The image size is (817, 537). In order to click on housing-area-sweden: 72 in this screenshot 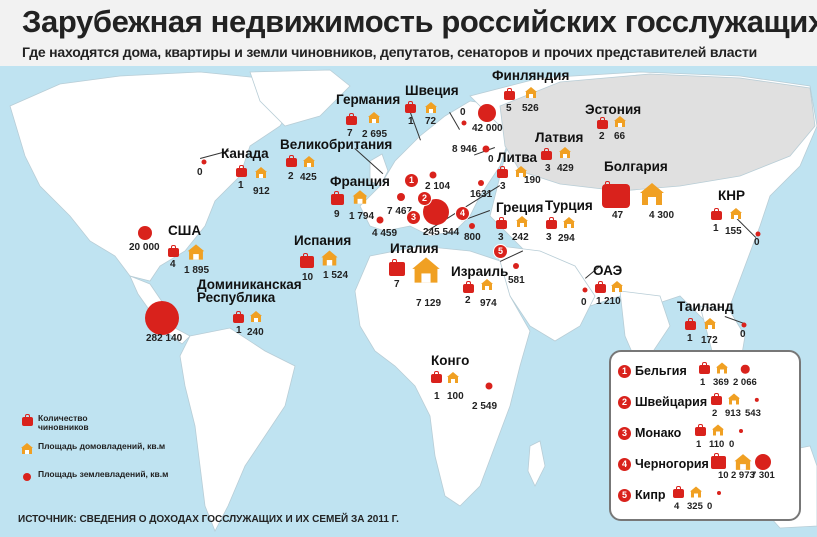, I will do `click(431, 121)`.